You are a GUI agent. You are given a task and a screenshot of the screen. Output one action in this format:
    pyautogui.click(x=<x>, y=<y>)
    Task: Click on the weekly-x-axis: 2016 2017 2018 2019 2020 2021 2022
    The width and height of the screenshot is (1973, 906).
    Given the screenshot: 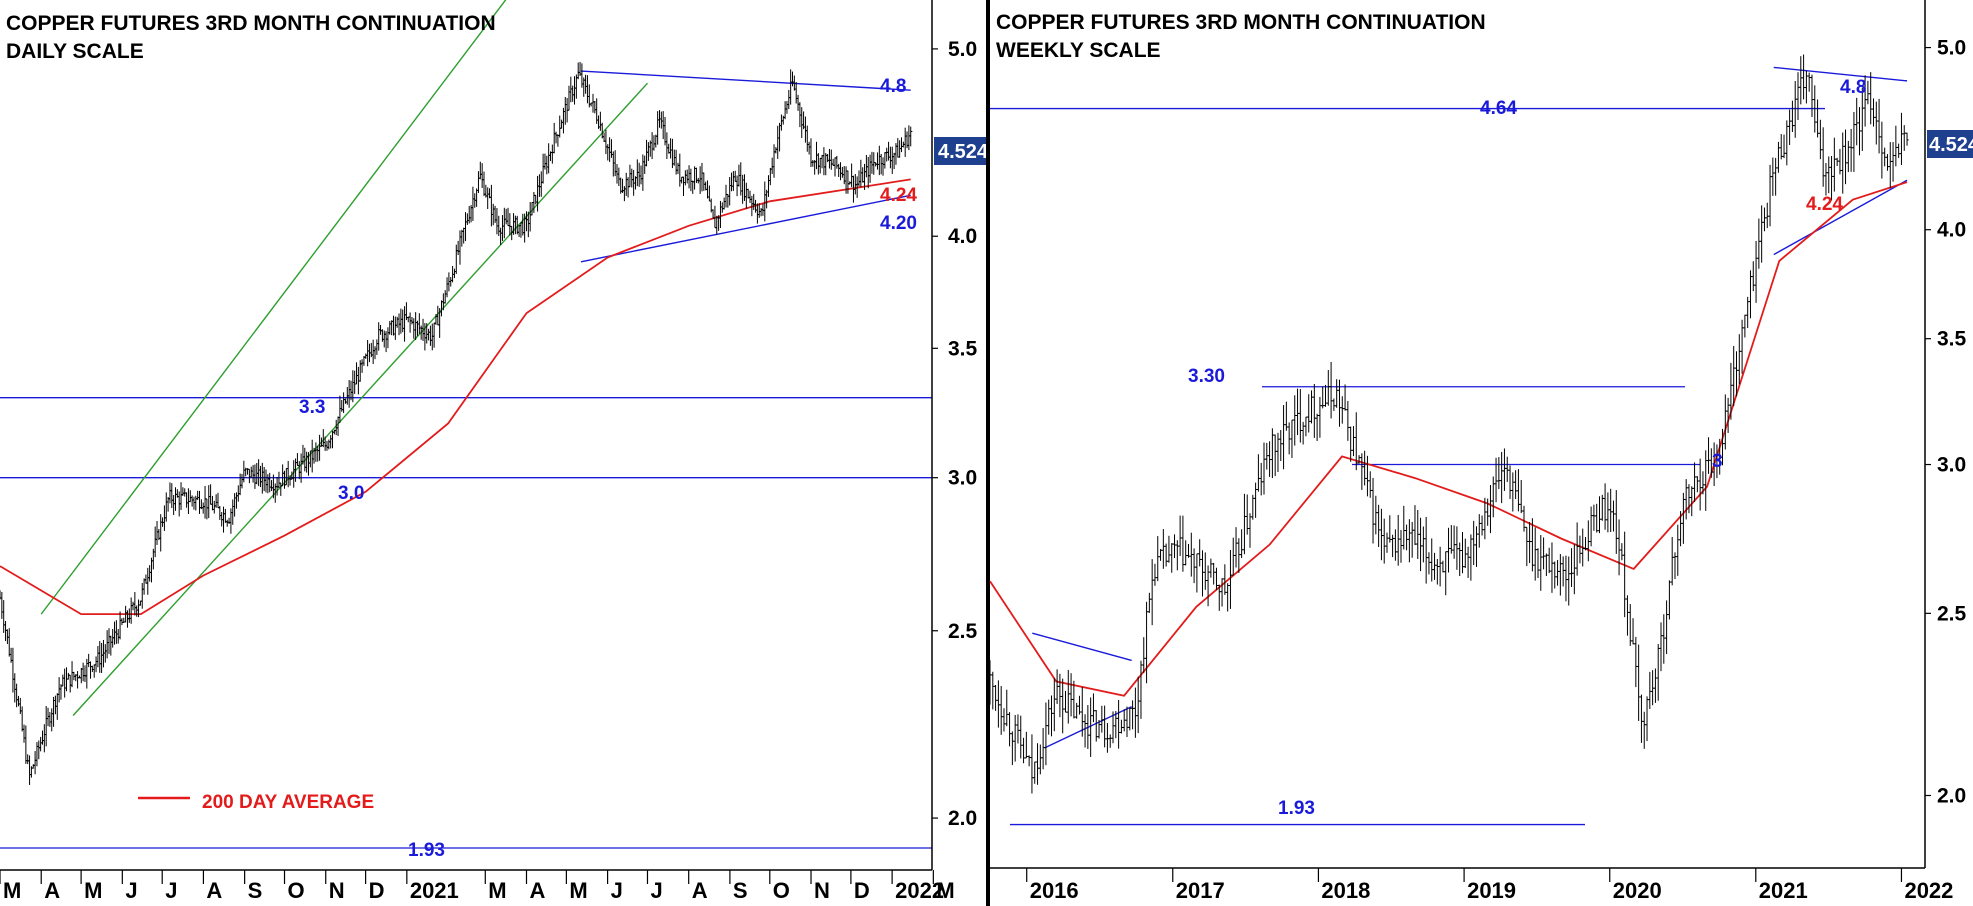 What is the action you would take?
    pyautogui.click(x=1471, y=886)
    